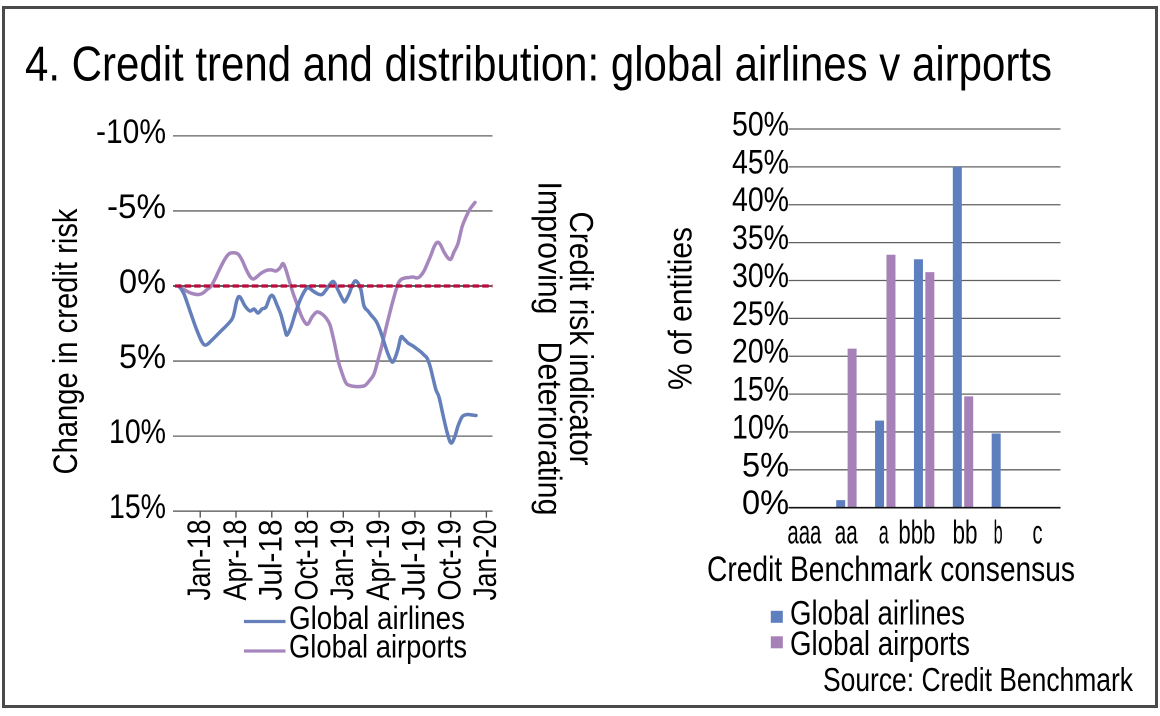 This screenshot has height=716, width=1160. Describe the element at coordinates (884, 531) in the screenshot. I see `svg-text: a` at that location.